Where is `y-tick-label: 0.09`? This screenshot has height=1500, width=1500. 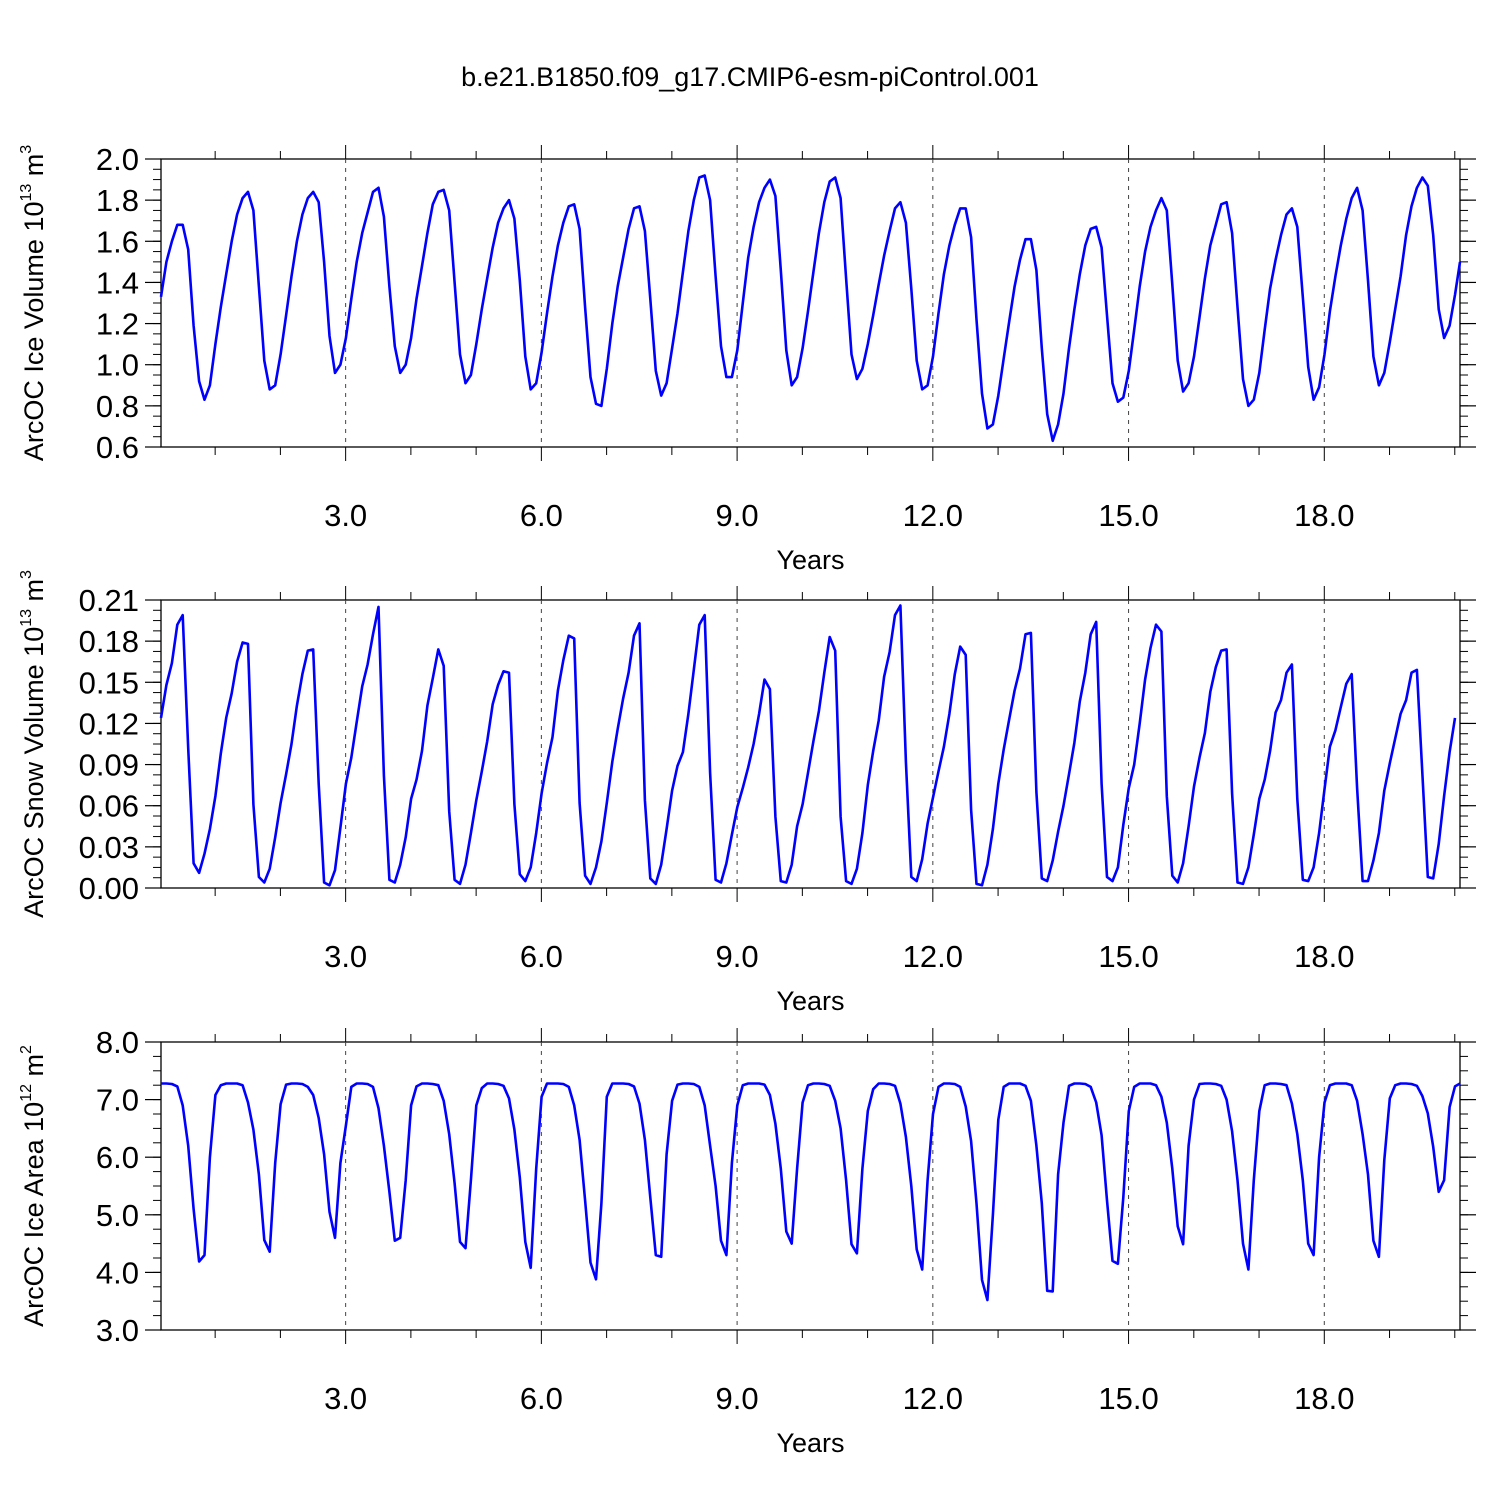 y-tick-label: 0.09 is located at coordinates (109, 765).